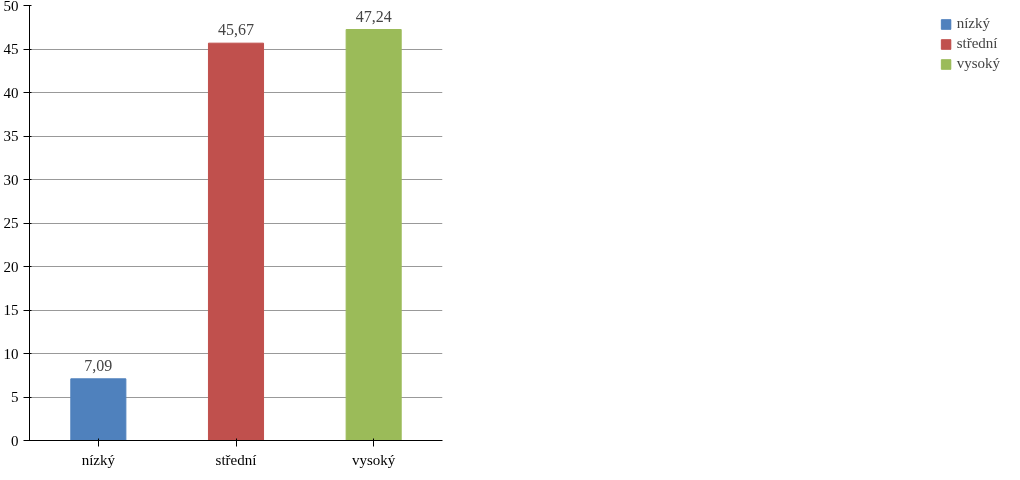  Describe the element at coordinates (374, 459) in the screenshot. I see `x-tick-label: vysoký` at that location.